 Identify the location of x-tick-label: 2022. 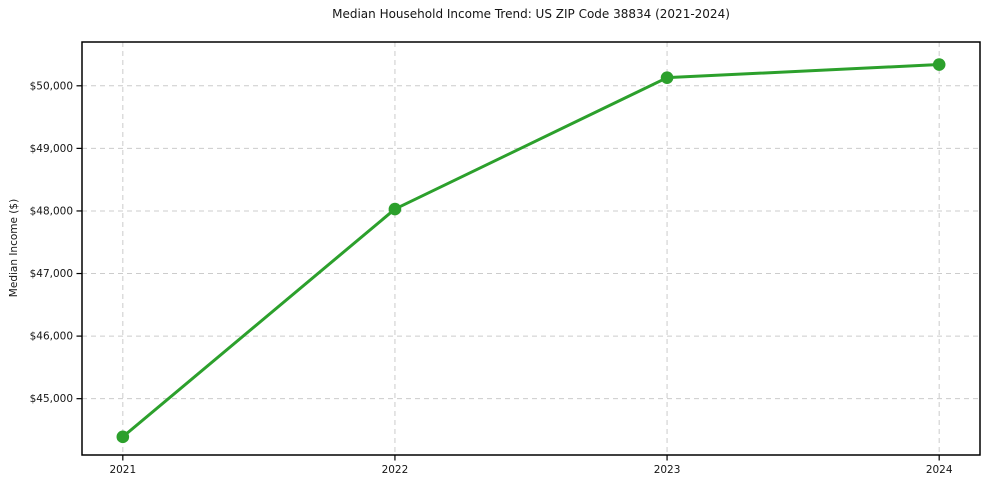
(395, 470).